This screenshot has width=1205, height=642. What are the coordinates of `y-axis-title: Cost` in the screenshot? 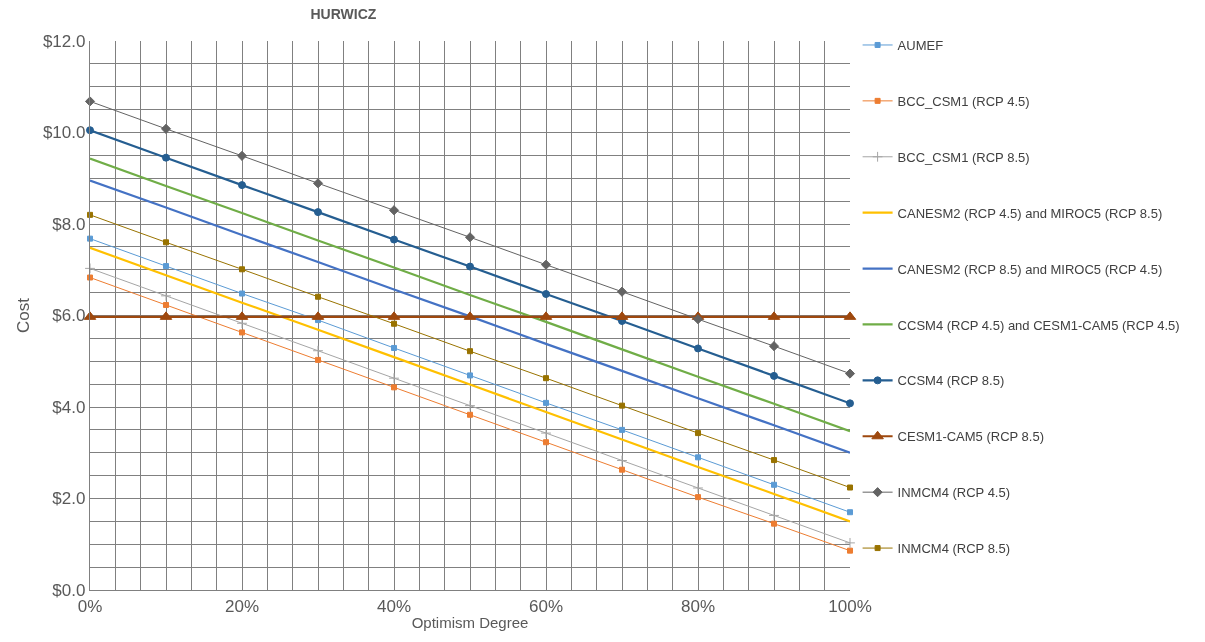 It's located at (24, 315).